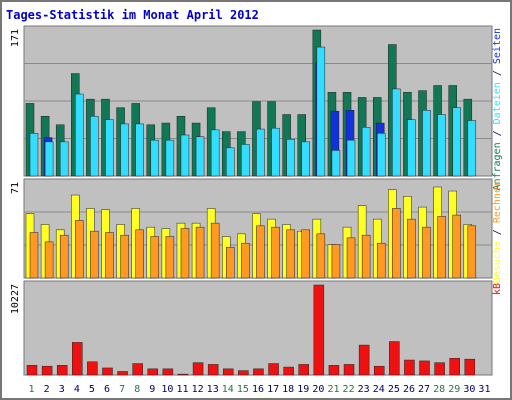  Describe the element at coordinates (288, 389) in the screenshot. I see `x-tick-label-day-18: 18` at that location.